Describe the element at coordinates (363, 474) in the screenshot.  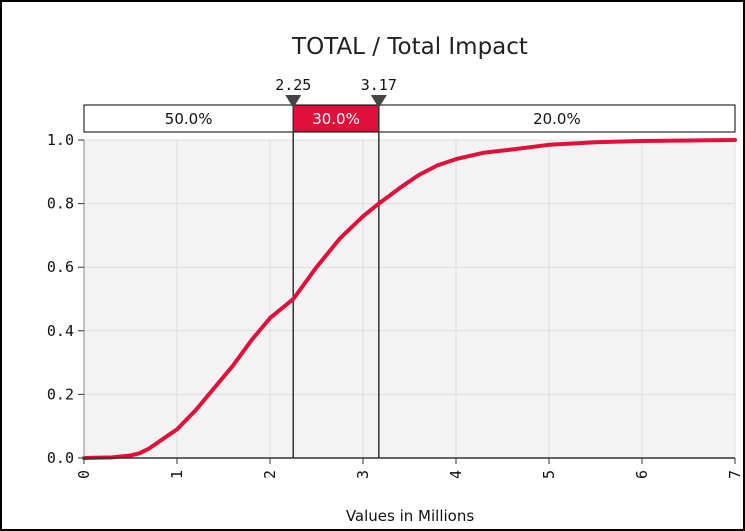
I see `x-tick-label-3: 3` at that location.